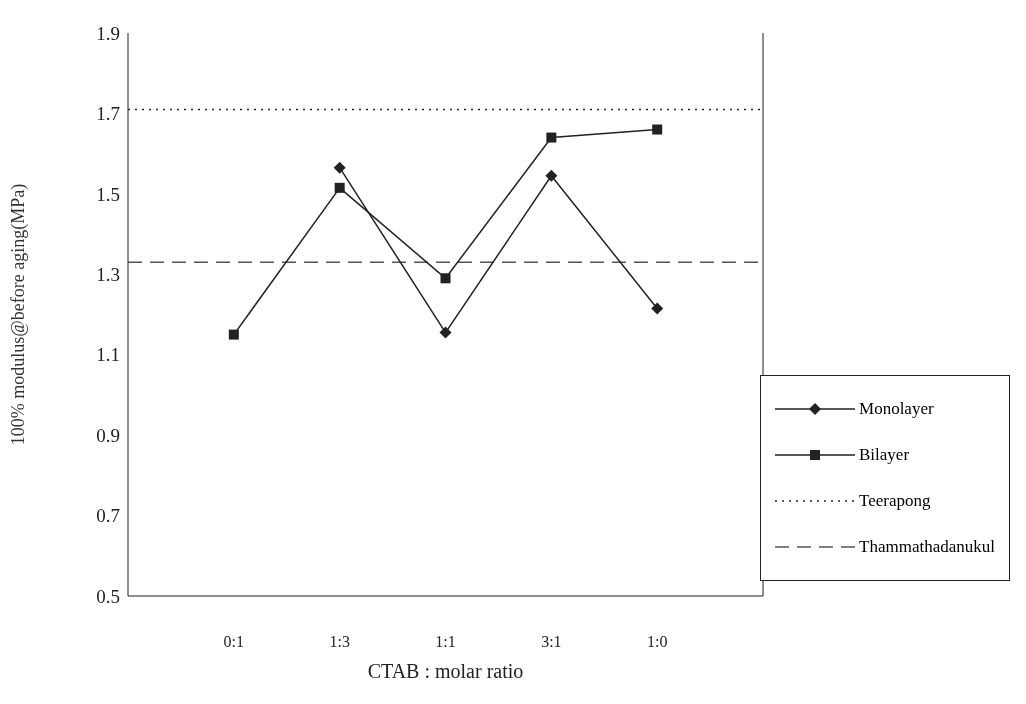 The width and height of the screenshot is (1026, 704). Describe the element at coordinates (108, 275) in the screenshot. I see `y-tick-label: 1.3` at that location.